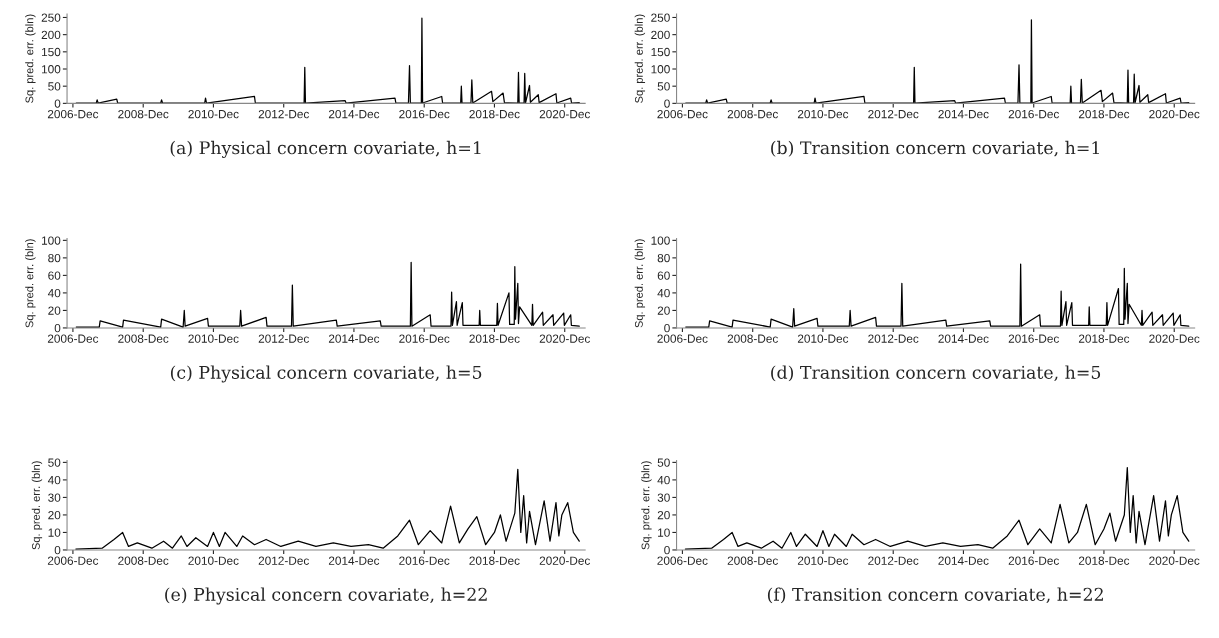 Image resolution: width=1219 pixels, height=638 pixels. What do you see at coordinates (326, 596) in the screenshot?
I see `text: (e) Physical concern covariate, h=22` at bounding box center [326, 596].